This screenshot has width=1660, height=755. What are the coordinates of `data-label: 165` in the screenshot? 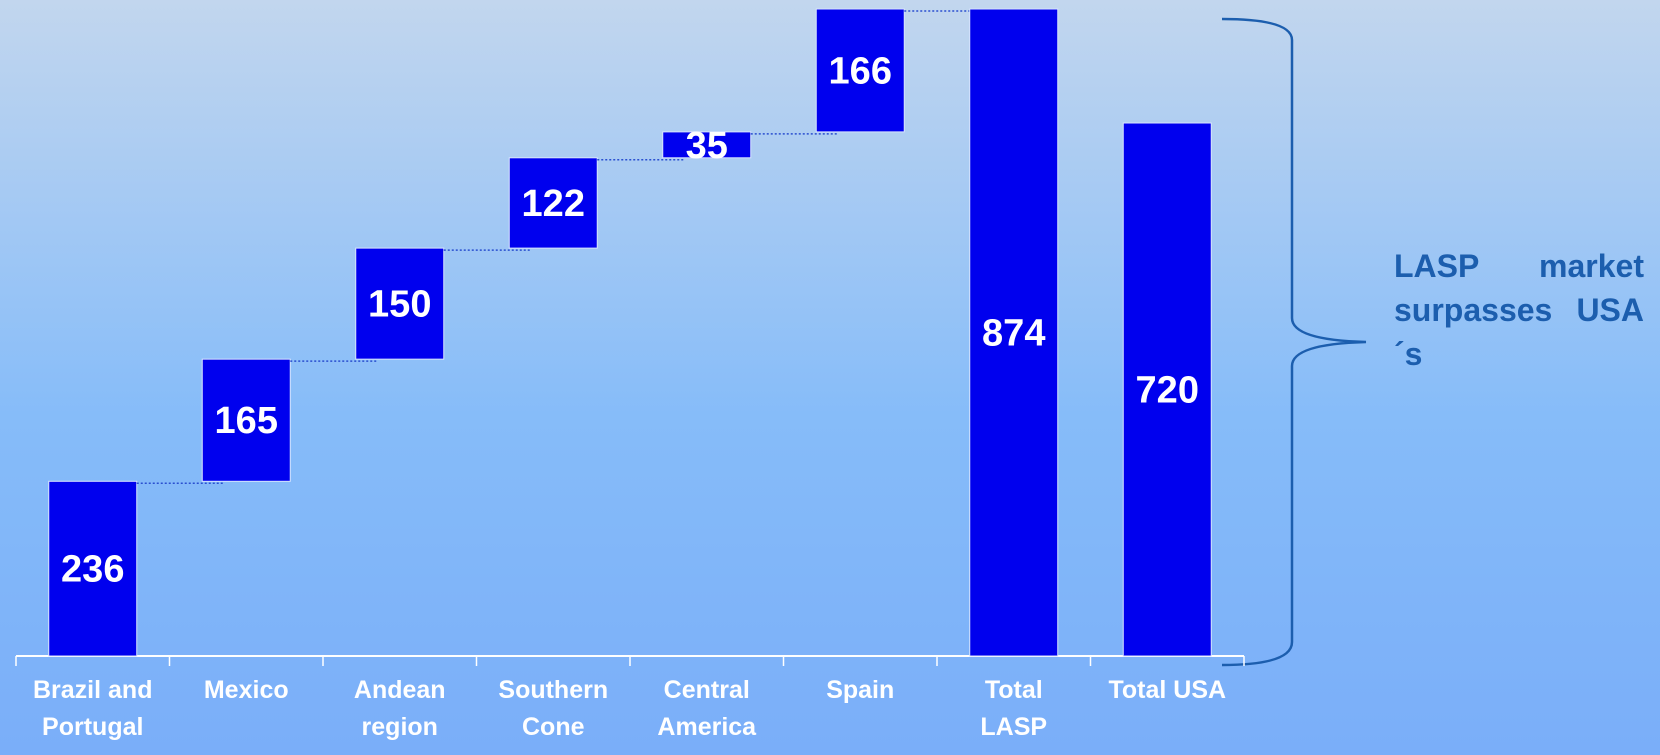 It's located at (246, 421).